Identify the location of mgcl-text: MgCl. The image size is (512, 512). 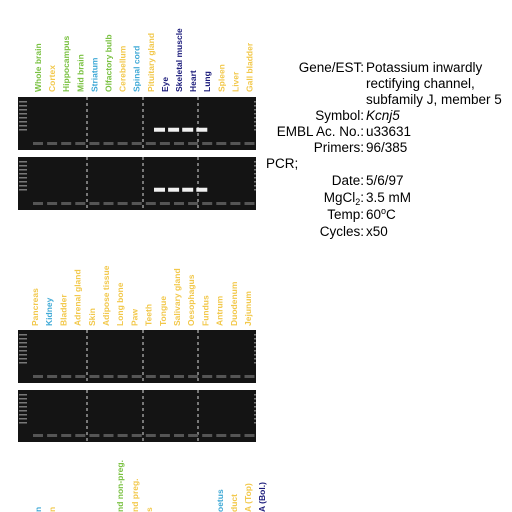
(340, 197).